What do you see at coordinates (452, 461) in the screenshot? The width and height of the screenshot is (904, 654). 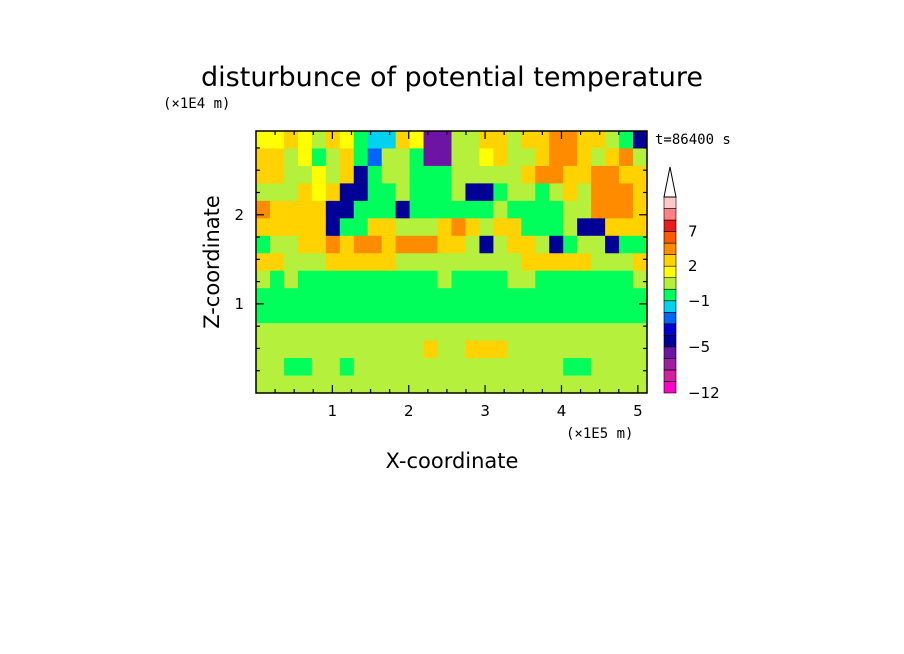 I see `x-axis-label: X-coordinate` at bounding box center [452, 461].